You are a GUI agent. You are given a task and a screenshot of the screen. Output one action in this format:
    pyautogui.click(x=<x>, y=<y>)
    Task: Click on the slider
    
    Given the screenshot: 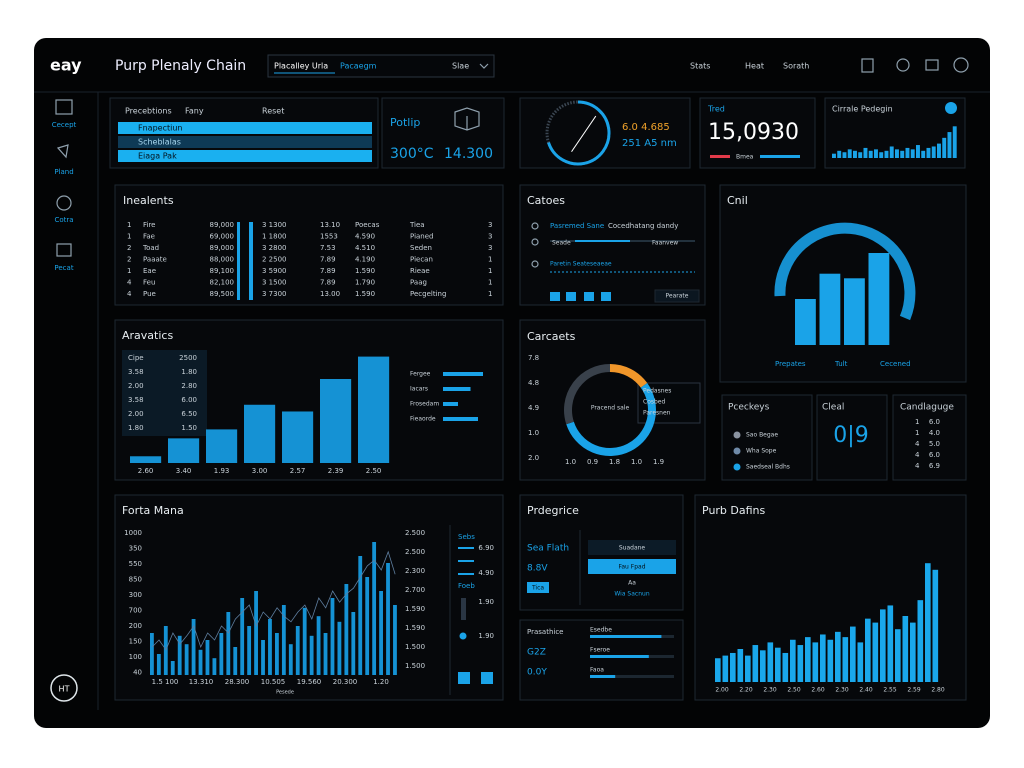 What is the action you would take?
    pyautogui.click(x=463, y=609)
    